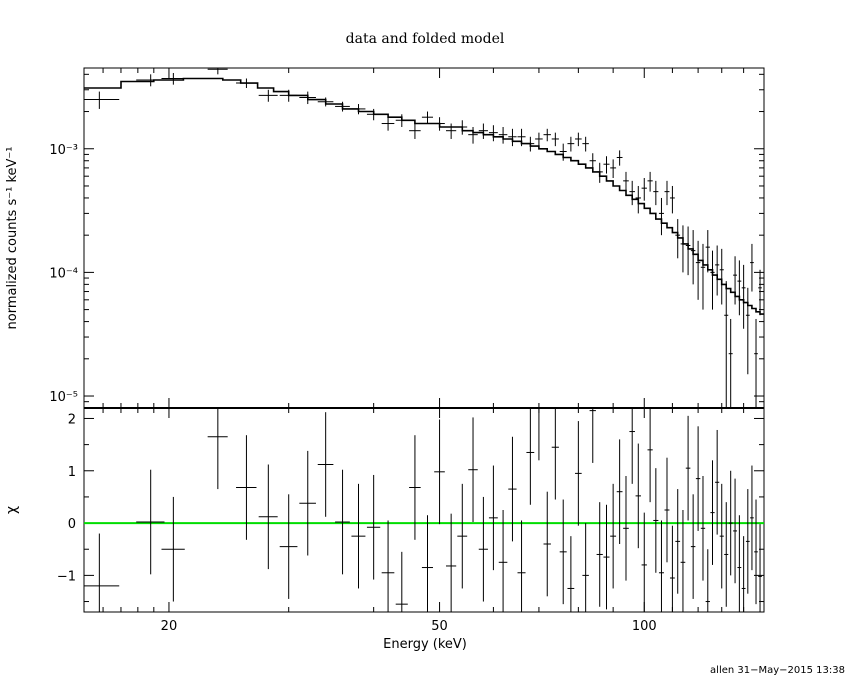  What do you see at coordinates (63, 273) in the screenshot?
I see `y-tick-label: 10⁻⁴` at bounding box center [63, 273].